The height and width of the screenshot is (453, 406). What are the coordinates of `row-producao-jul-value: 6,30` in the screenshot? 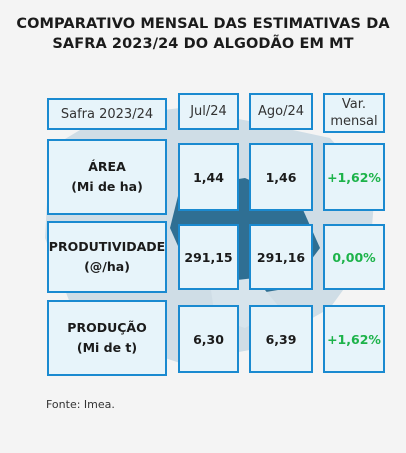 It's located at (208, 339).